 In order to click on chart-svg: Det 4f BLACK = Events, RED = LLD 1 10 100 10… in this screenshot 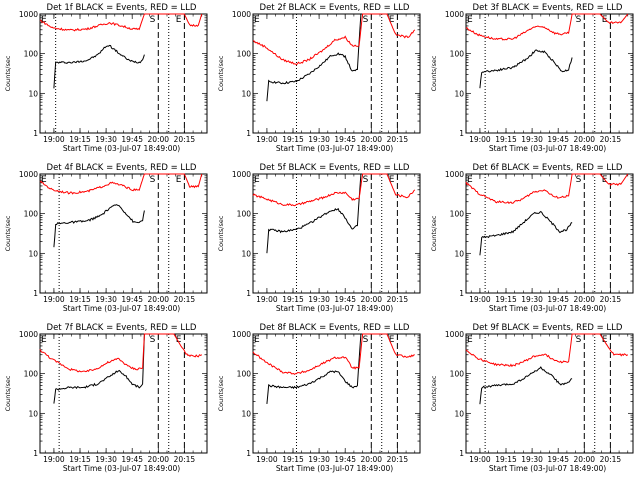, I will do `click(106, 238)`.